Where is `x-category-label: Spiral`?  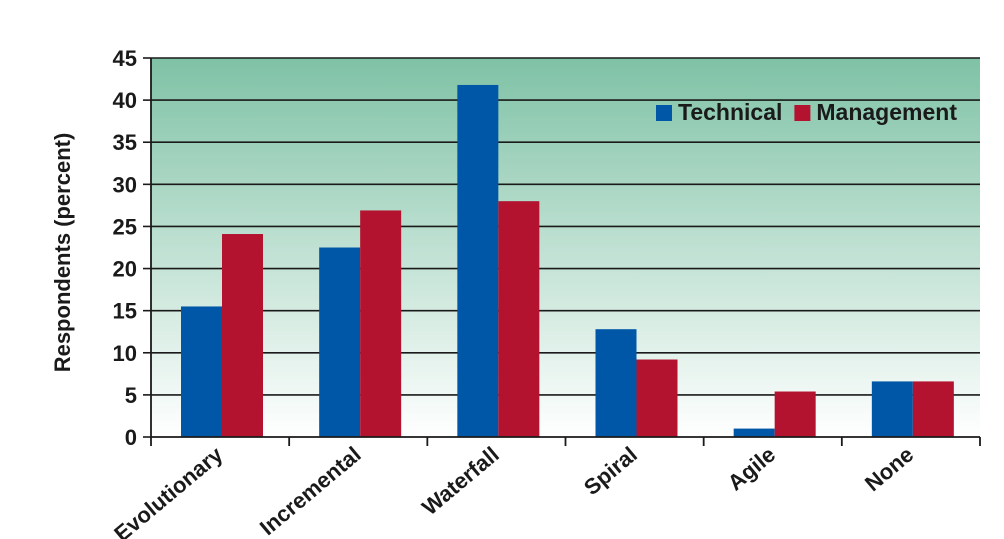
x-category-label: Spiral is located at coordinates (610, 471).